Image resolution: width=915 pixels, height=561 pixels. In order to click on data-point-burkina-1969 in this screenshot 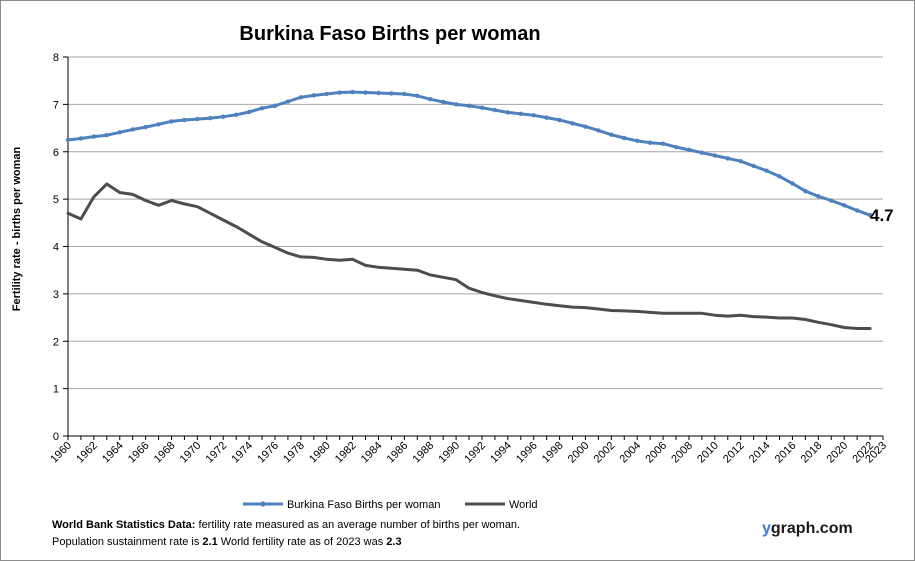, I will do `click(184, 120)`.